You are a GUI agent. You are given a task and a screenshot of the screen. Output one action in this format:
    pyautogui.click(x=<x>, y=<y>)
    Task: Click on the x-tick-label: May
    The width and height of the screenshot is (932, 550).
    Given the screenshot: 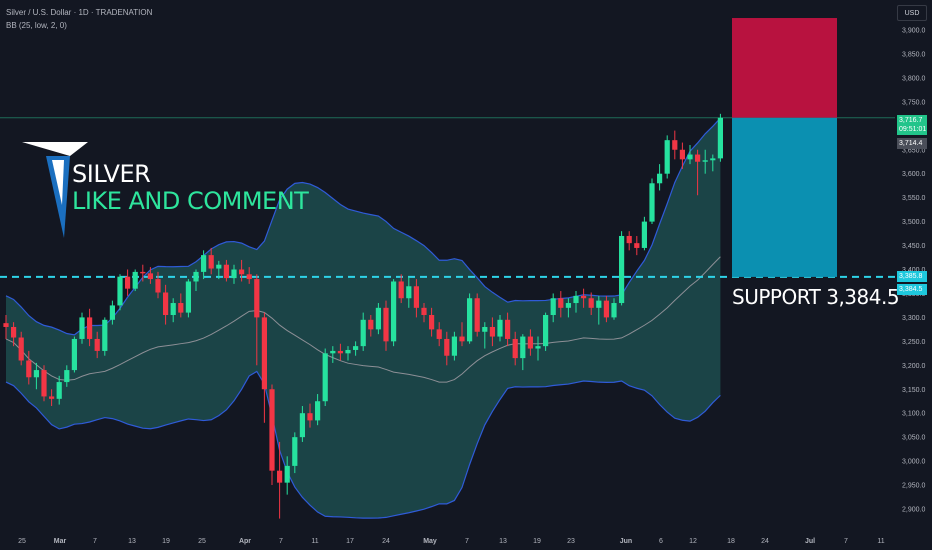 What is the action you would take?
    pyautogui.click(x=430, y=541)
    